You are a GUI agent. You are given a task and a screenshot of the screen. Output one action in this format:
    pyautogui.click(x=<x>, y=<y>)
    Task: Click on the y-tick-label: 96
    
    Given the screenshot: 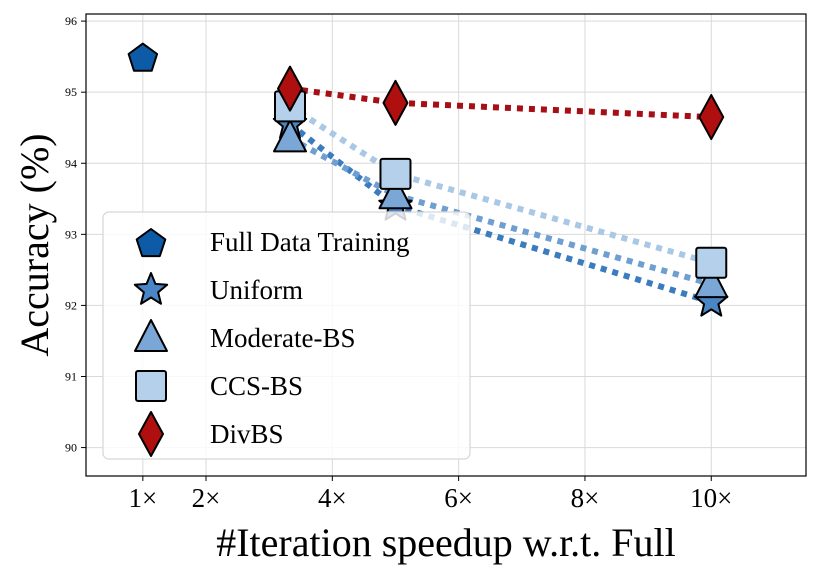 What is the action you would take?
    pyautogui.click(x=71, y=21)
    